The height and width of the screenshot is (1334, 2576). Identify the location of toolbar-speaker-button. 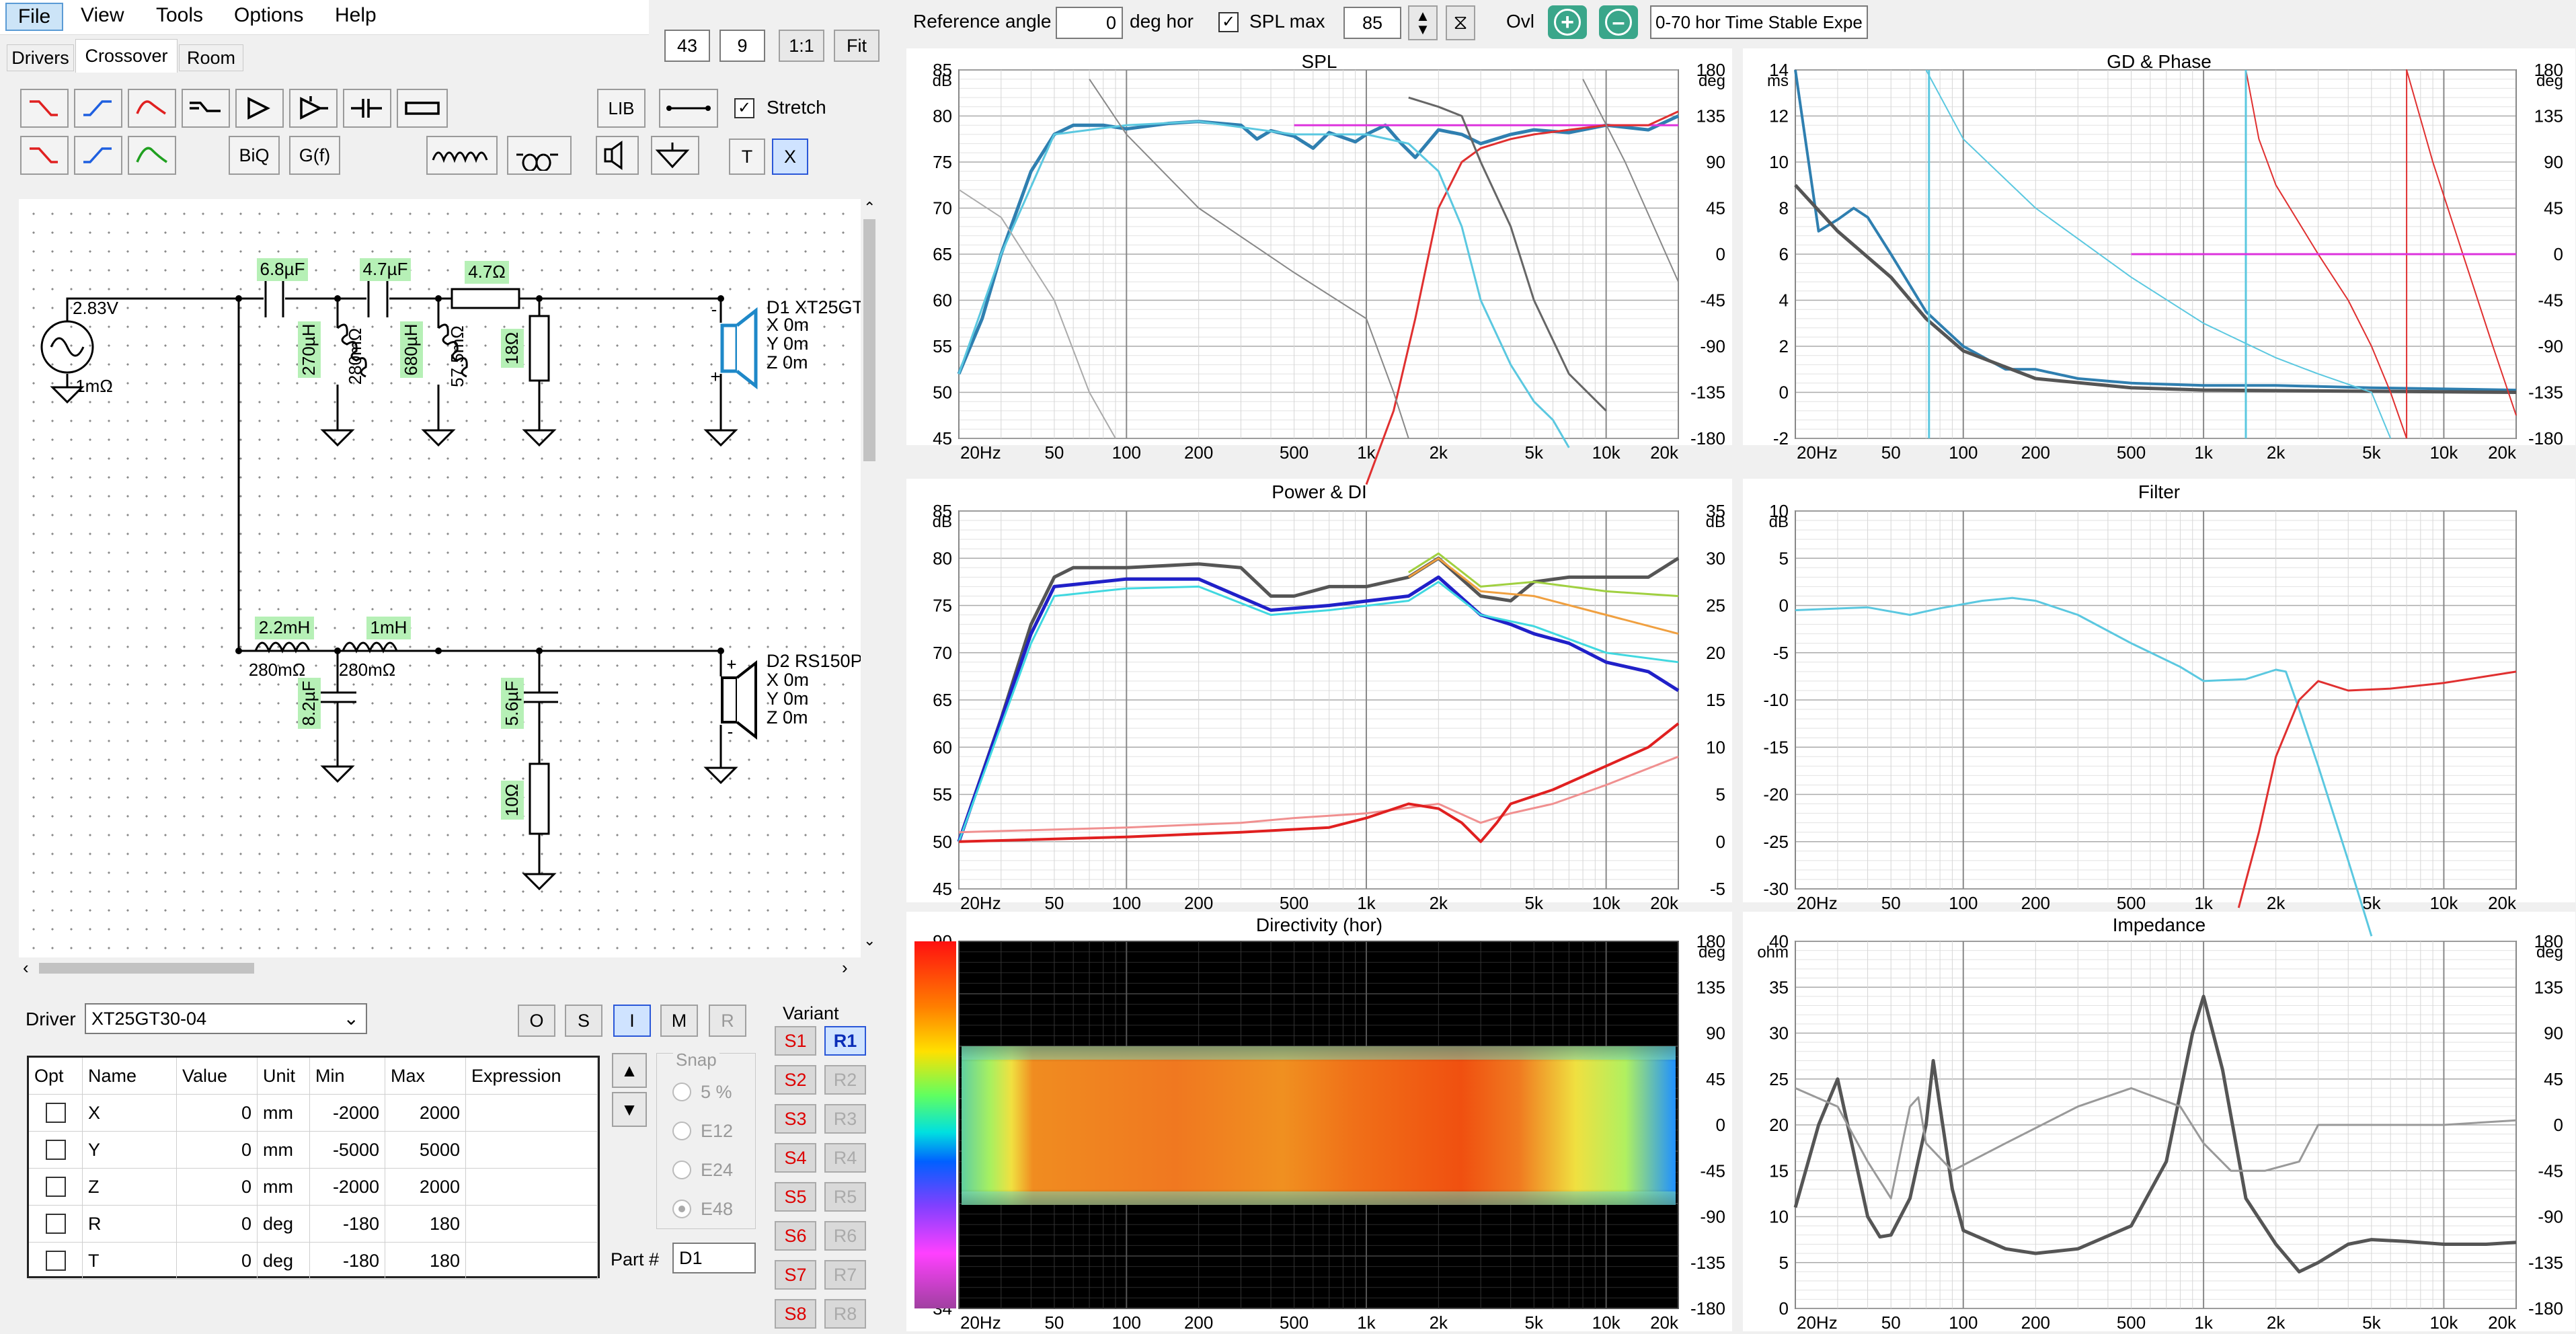
(618, 155).